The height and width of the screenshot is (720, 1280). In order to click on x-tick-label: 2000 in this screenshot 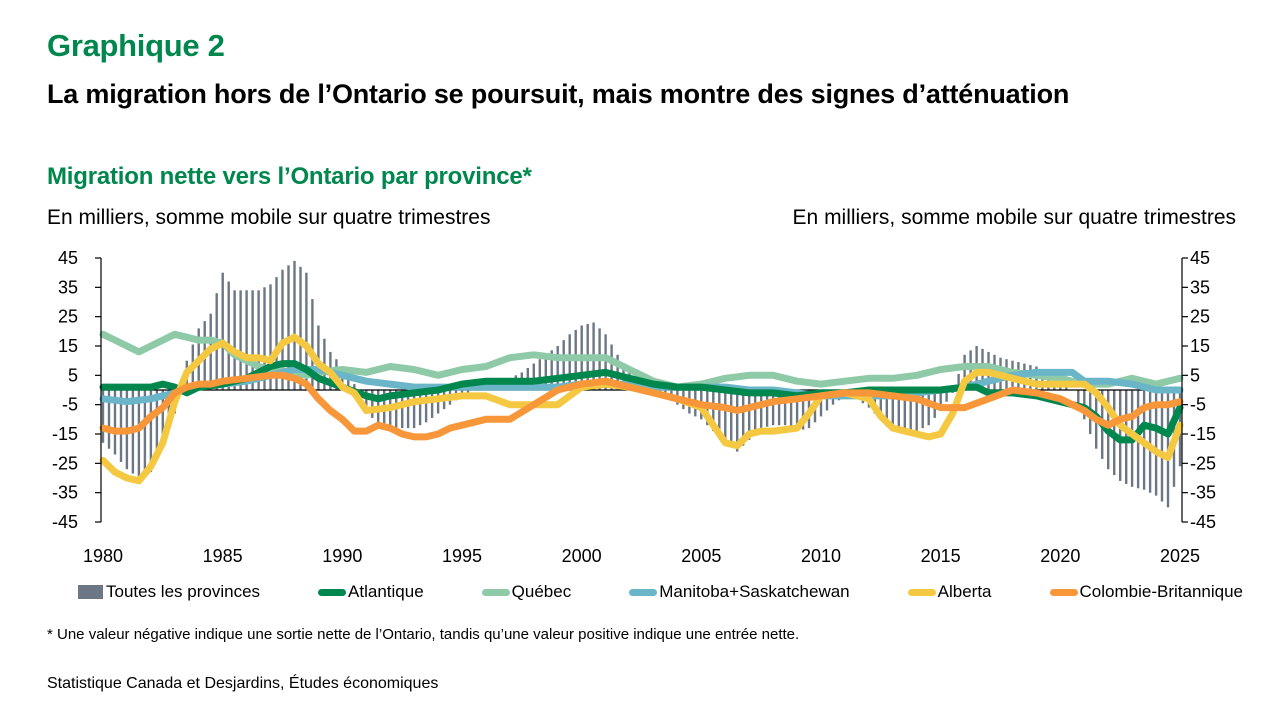, I will do `click(582, 556)`.